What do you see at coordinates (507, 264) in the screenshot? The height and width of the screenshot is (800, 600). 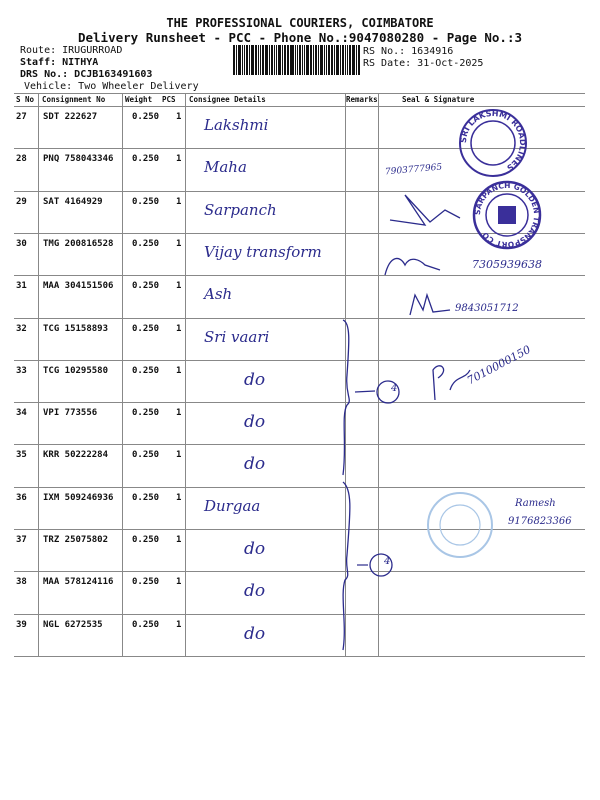 I see `phone-row30: 7305939638` at bounding box center [507, 264].